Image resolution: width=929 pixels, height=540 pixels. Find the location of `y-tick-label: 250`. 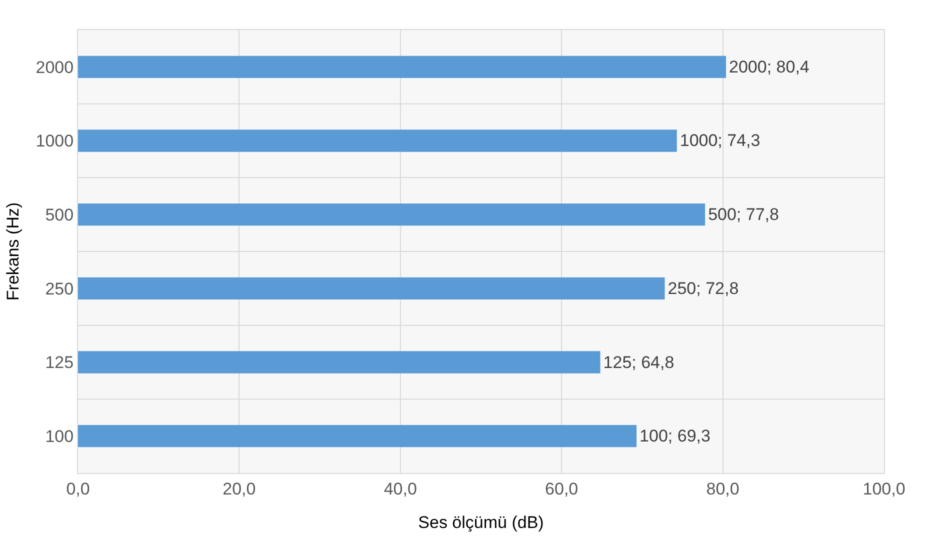

y-tick-label: 250 is located at coordinates (59, 288).